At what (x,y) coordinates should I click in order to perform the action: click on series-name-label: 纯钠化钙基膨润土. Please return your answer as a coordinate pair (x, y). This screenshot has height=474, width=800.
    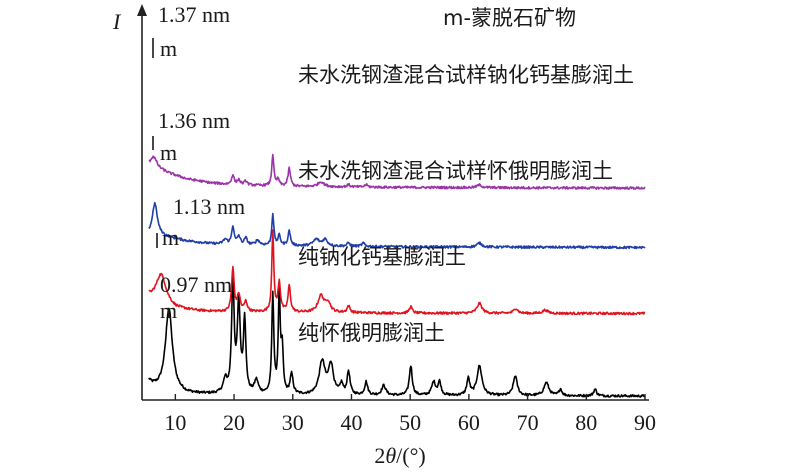
    Looking at the image, I should click on (382, 257).